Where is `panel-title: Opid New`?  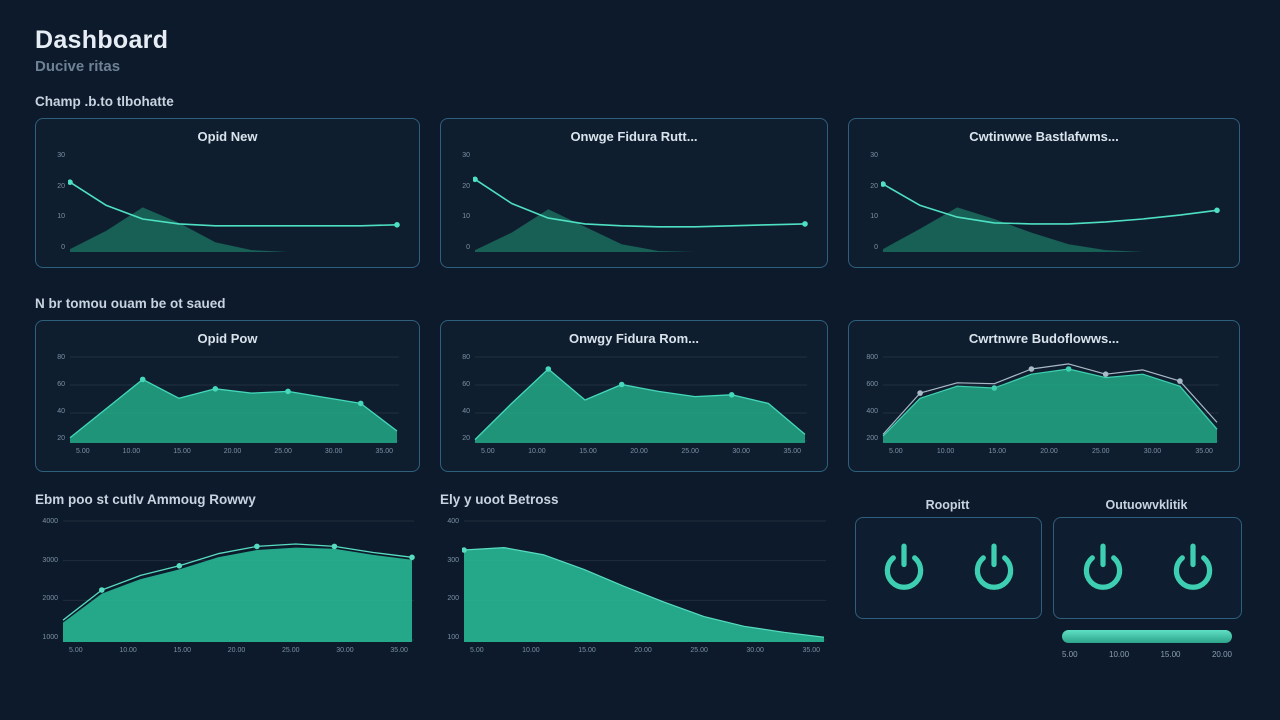 panel-title: Opid New is located at coordinates (227, 136).